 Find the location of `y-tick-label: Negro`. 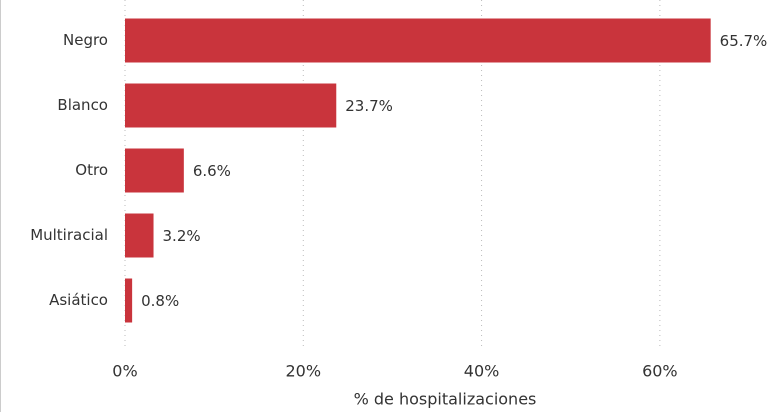

y-tick-label: Negro is located at coordinates (85, 40).